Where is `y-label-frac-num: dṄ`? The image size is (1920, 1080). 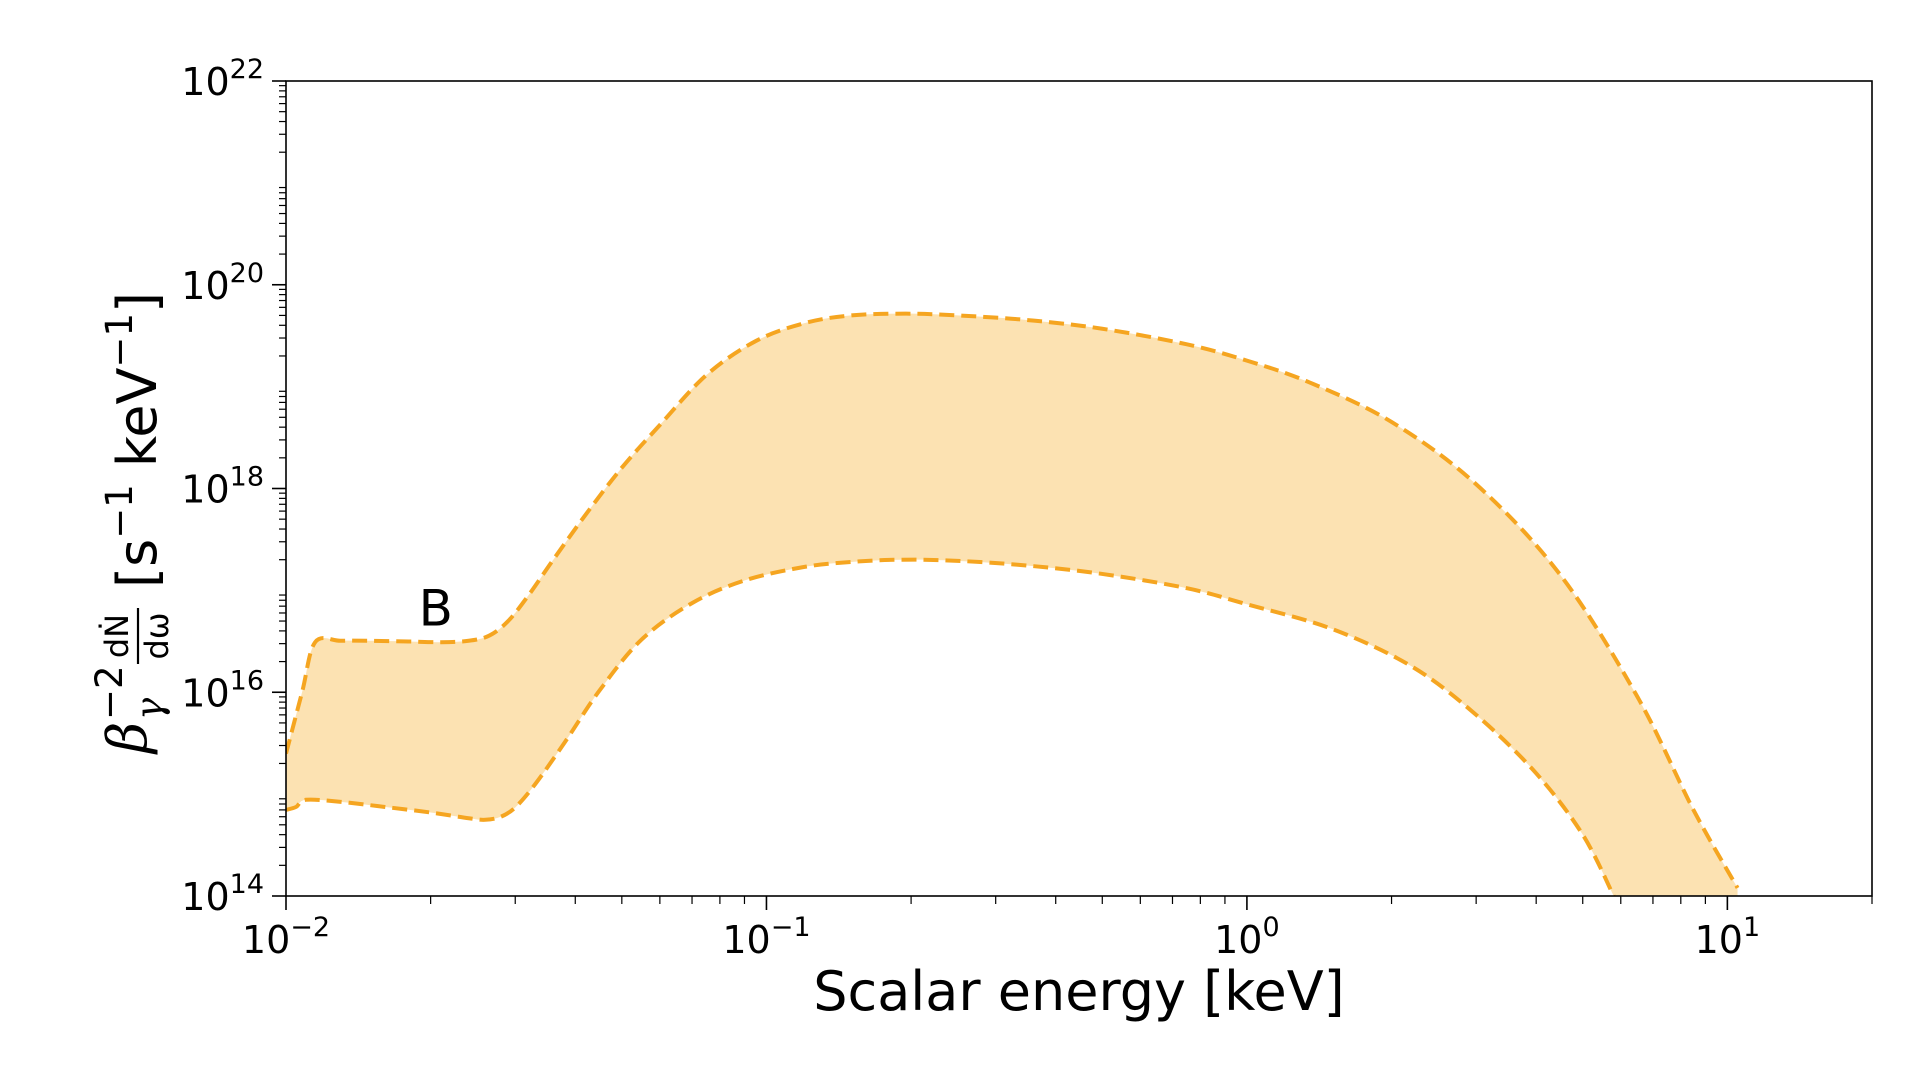
y-label-frac-num: dṄ is located at coordinates (117, 636).